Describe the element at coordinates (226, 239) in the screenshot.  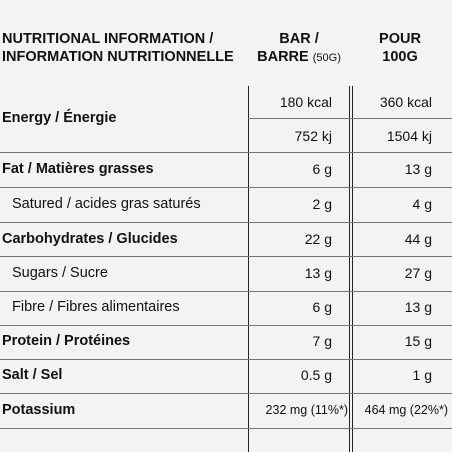
I see `table-row: Carbohydrates / Glucides 22 g 44 g` at that location.